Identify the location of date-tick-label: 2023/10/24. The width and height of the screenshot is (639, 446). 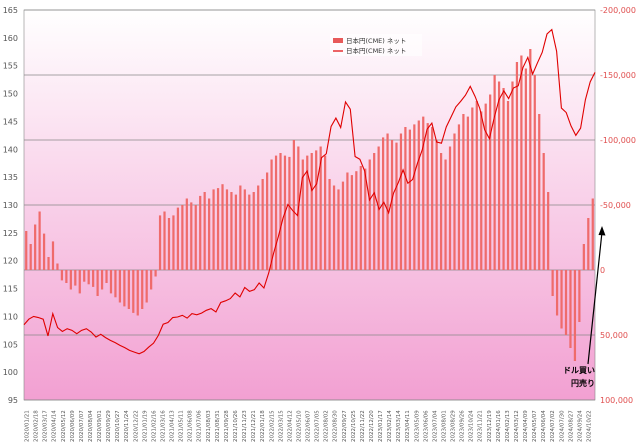
(472, 426).